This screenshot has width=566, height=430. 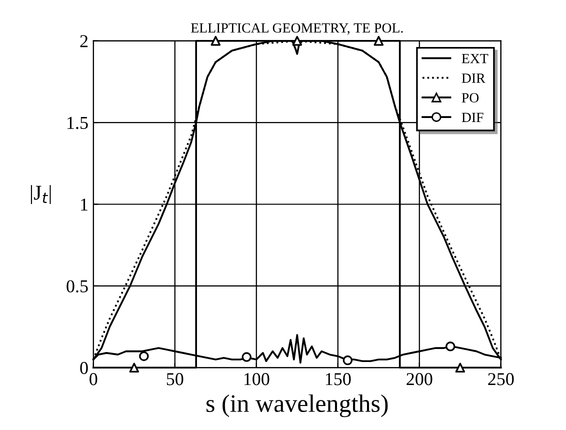 What do you see at coordinates (257, 379) in the screenshot?
I see `x-tick-label: 100` at bounding box center [257, 379].